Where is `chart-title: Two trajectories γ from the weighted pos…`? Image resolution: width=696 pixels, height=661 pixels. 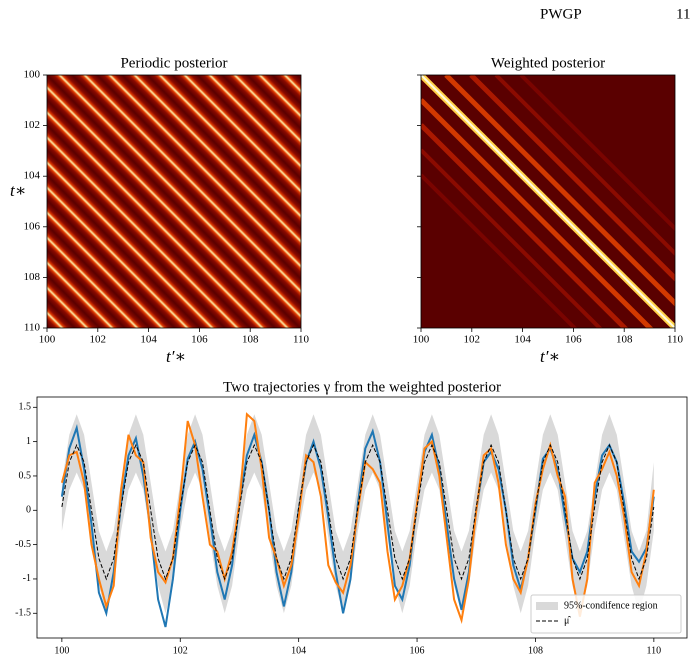
chart-title: Two trajectories γ from the weighted pos… is located at coordinates (362, 387).